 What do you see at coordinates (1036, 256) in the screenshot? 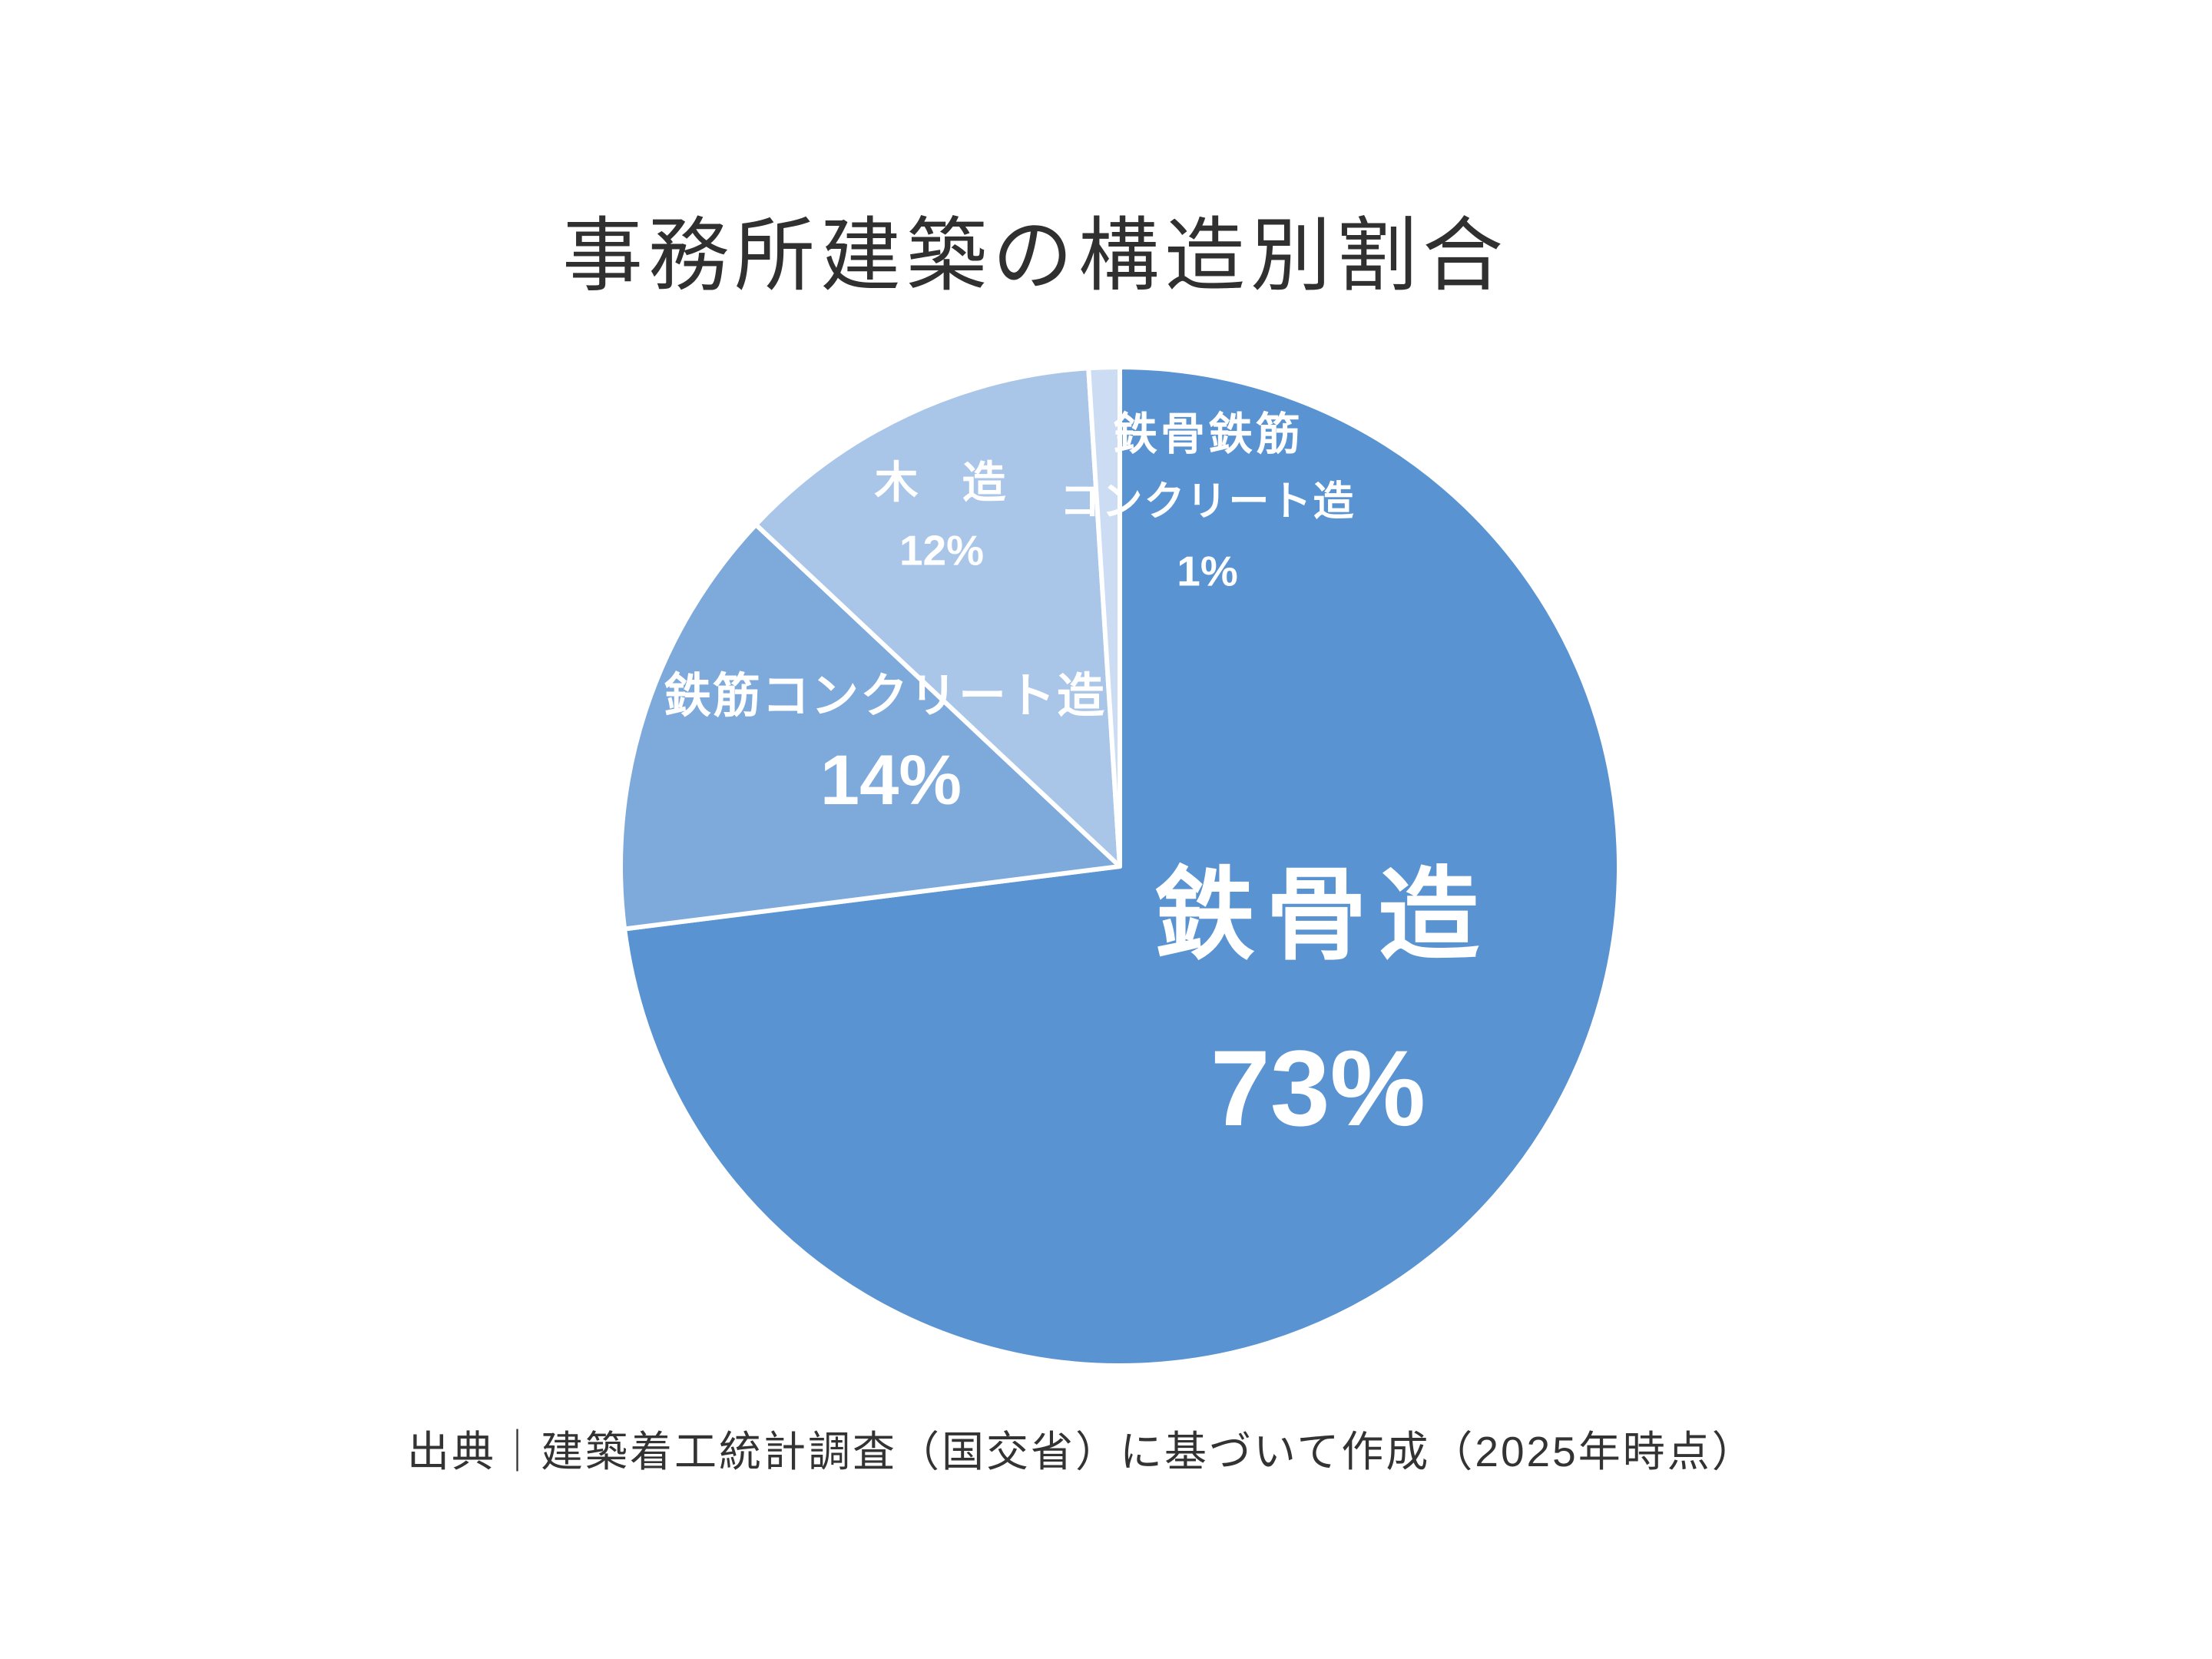
I see `chart-title: 事務所建築の構造別割合` at bounding box center [1036, 256].